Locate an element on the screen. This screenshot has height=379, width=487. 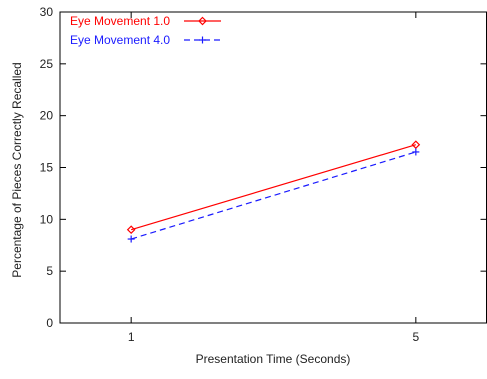
x-axis-label: Presentation Time (Seconds) is located at coordinates (273, 359).